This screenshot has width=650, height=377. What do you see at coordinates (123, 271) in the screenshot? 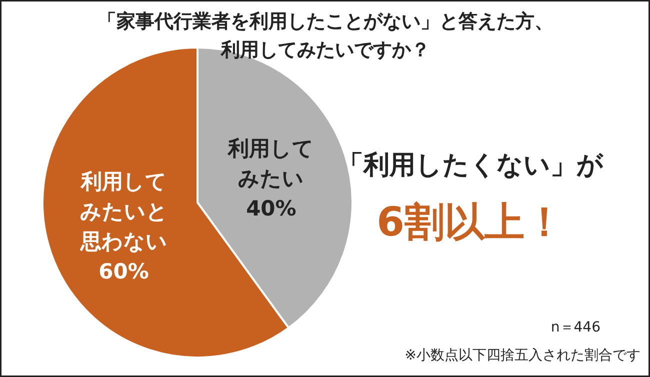
I see `data-label: 60%` at bounding box center [123, 271].